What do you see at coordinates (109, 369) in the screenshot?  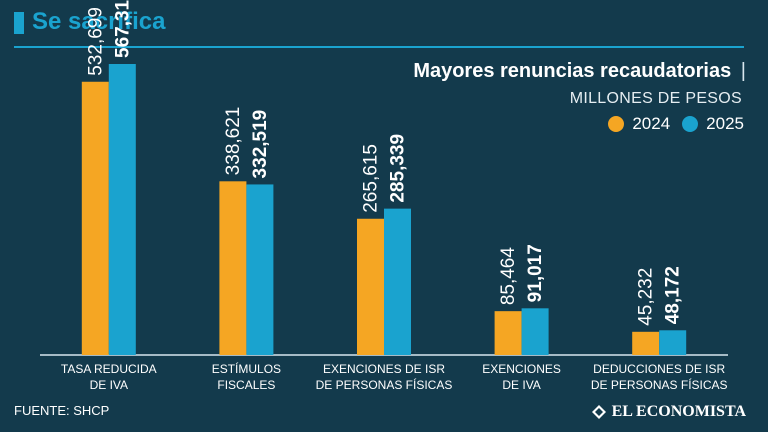 I see `category-label-1-line-1: TASA REDUCIDA` at bounding box center [109, 369].